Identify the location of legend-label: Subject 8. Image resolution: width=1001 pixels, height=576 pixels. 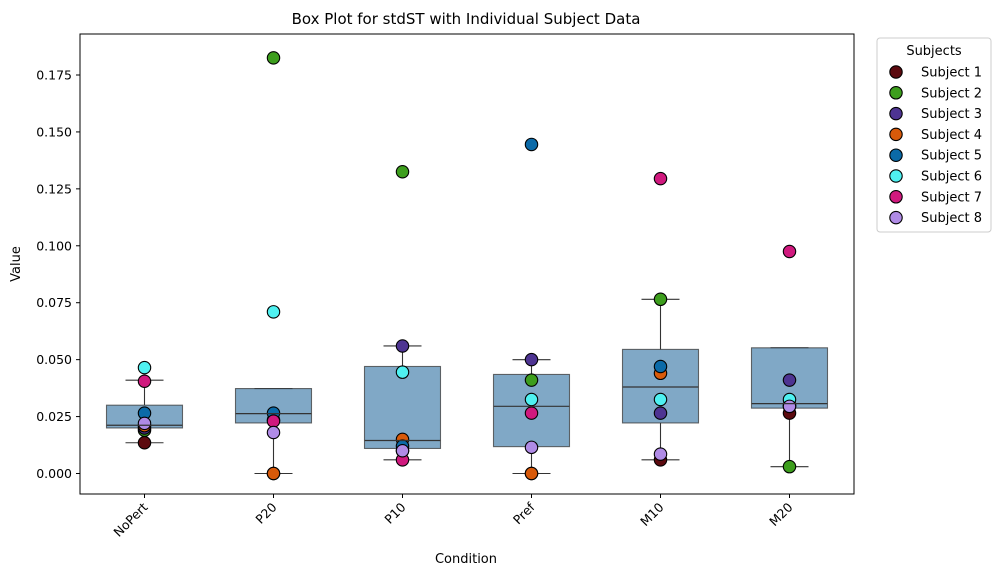
(951, 218).